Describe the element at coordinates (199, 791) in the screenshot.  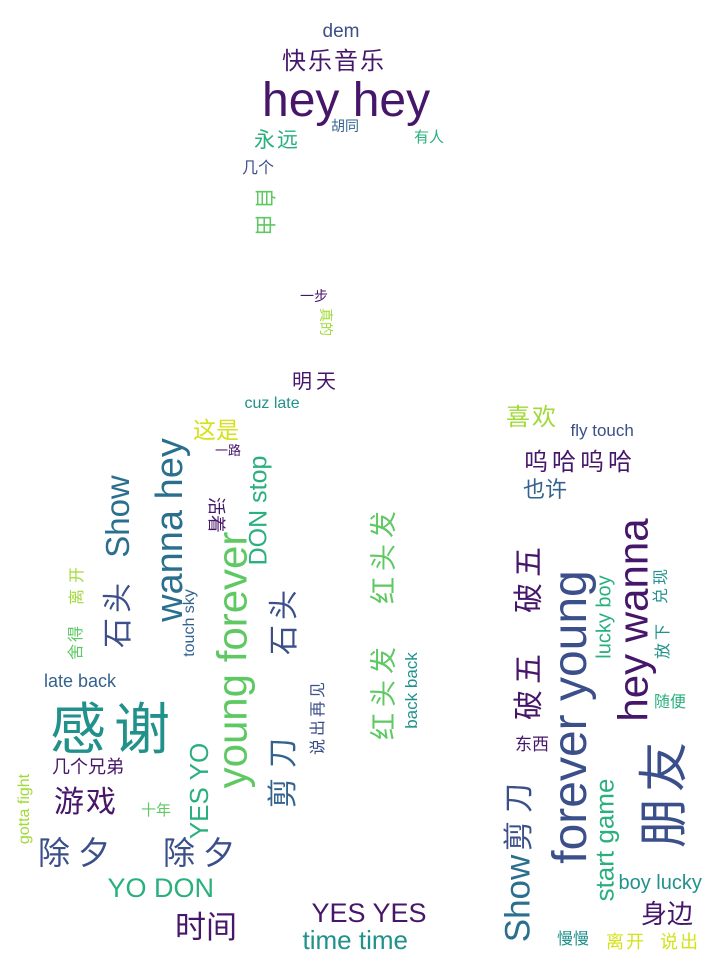
I see `cloud-word: YES YO` at that location.